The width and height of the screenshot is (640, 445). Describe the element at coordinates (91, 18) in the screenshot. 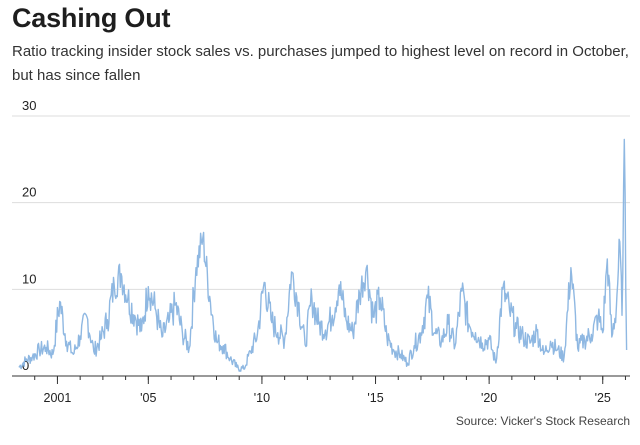

I see `chart-title: Cashing Out` at that location.